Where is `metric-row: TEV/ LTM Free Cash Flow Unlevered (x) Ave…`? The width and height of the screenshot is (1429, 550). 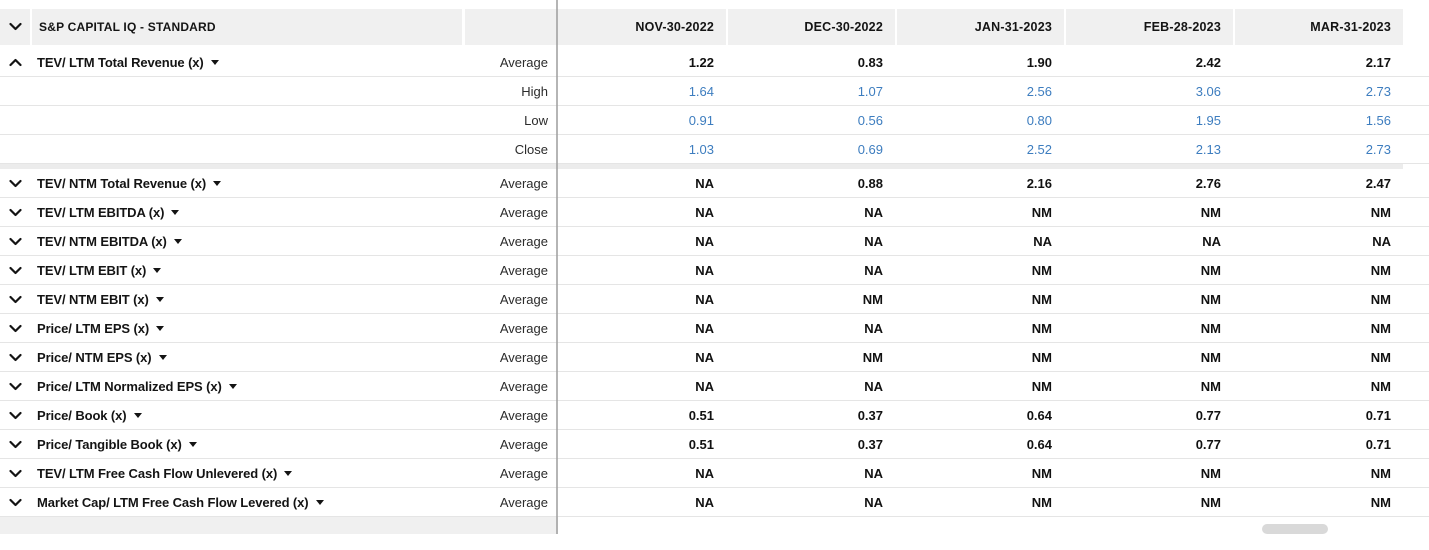 metric-row: TEV/ LTM Free Cash Flow Unlevered (x) Ave… is located at coordinates (714, 473).